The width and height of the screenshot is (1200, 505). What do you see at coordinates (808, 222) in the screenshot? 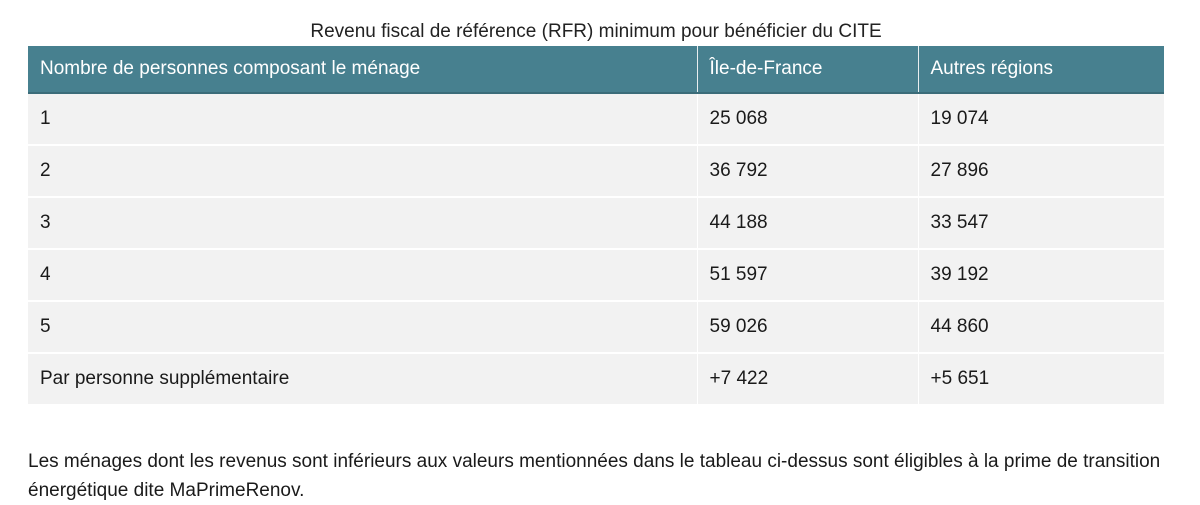
I see `cell-ile-de-france: 44 188` at bounding box center [808, 222].